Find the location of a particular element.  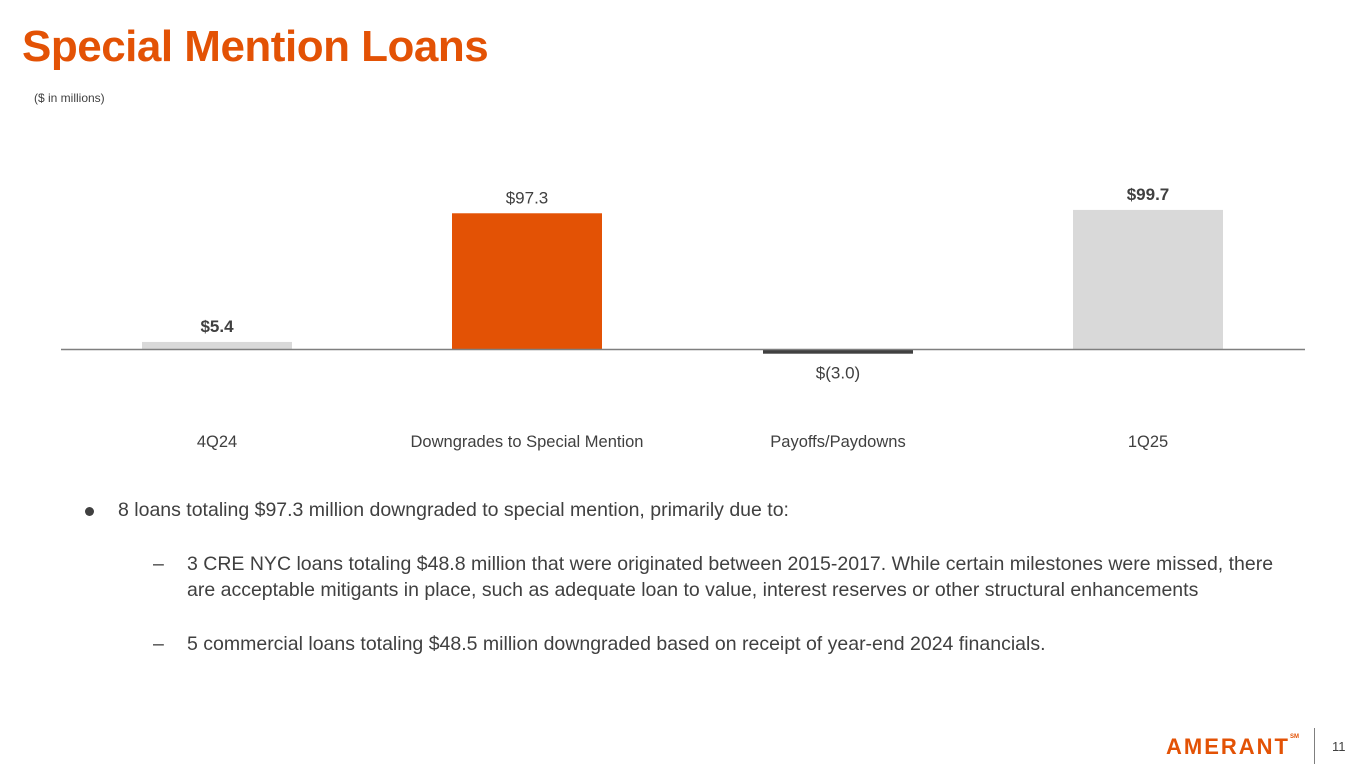

value-label-3: $99.7 is located at coordinates (1148, 194).